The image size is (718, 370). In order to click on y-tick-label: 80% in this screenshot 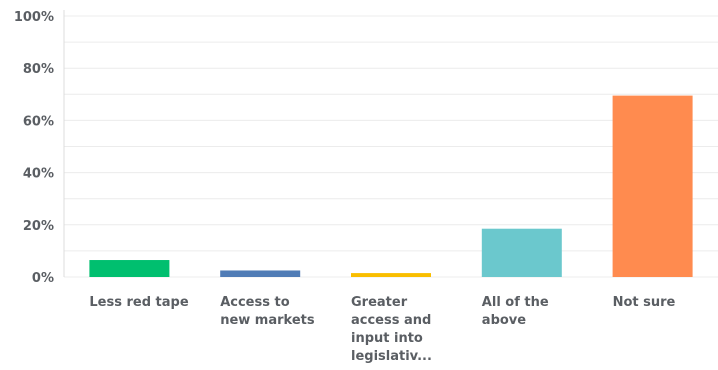, I will do `click(38, 69)`.